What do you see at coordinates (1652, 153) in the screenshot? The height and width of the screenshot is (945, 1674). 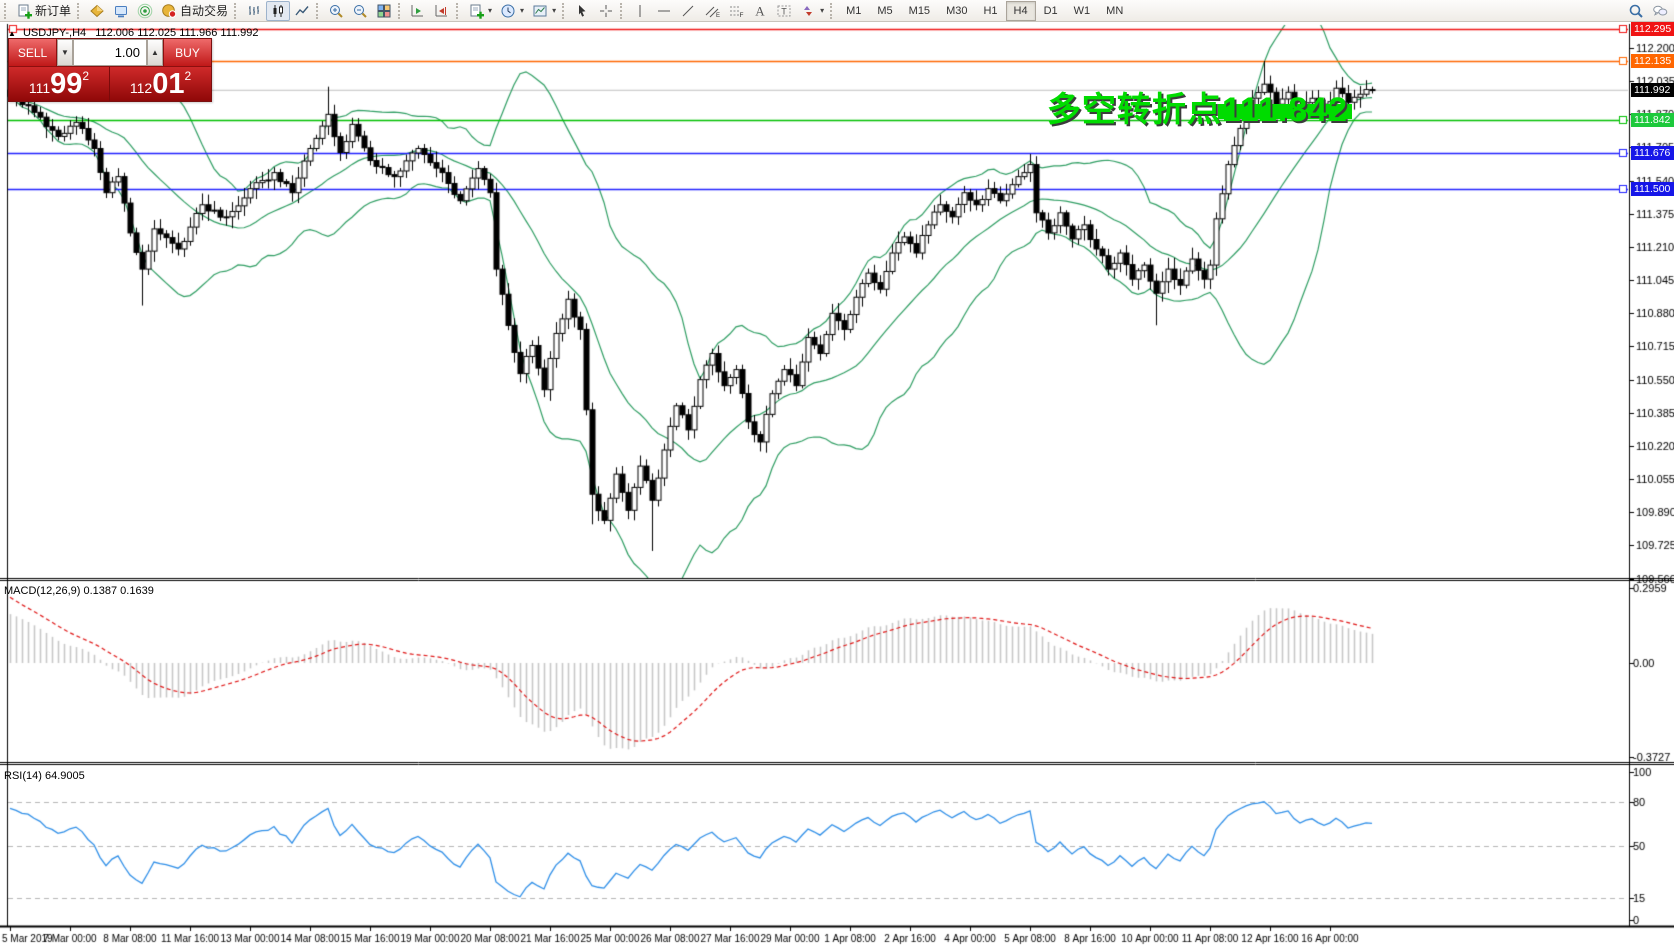 I see `price-line-label: 111.676` at bounding box center [1652, 153].